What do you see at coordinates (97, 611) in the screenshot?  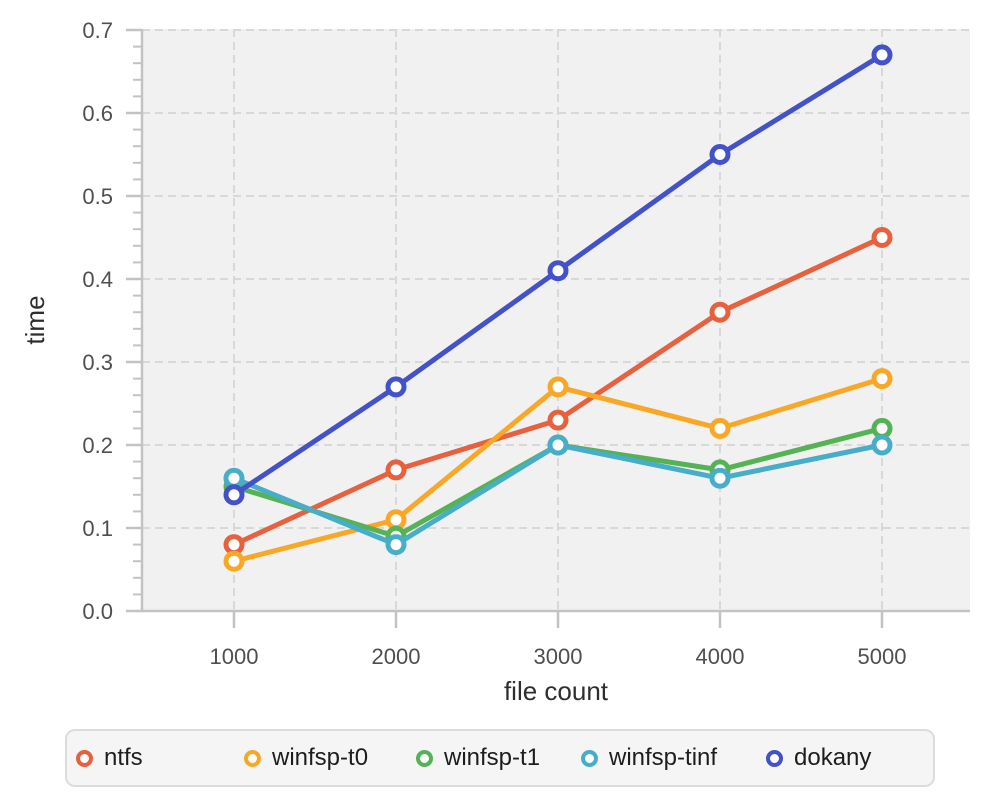 I see `y-tick-label: 0.0` at bounding box center [97, 611].